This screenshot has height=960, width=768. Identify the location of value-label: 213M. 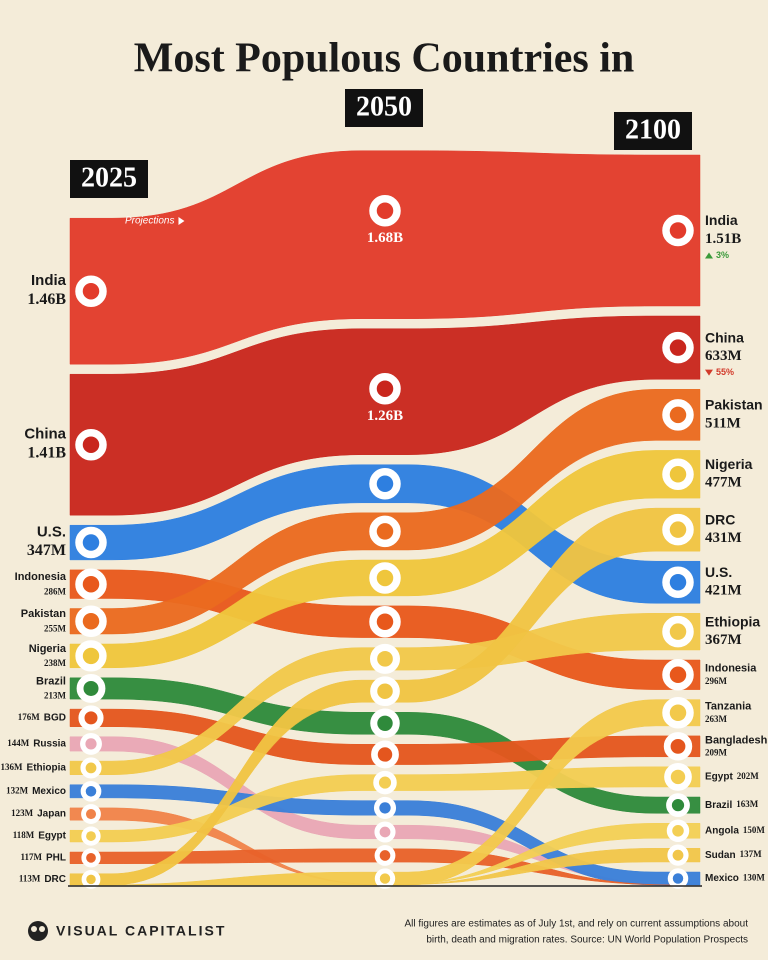
(55, 696).